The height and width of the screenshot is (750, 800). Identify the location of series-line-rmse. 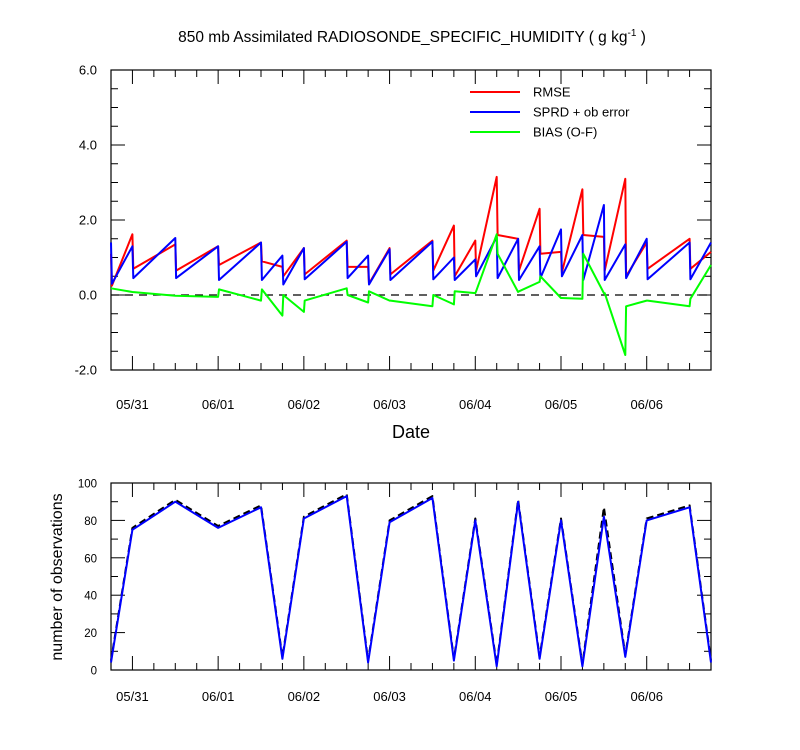
(411, 231).